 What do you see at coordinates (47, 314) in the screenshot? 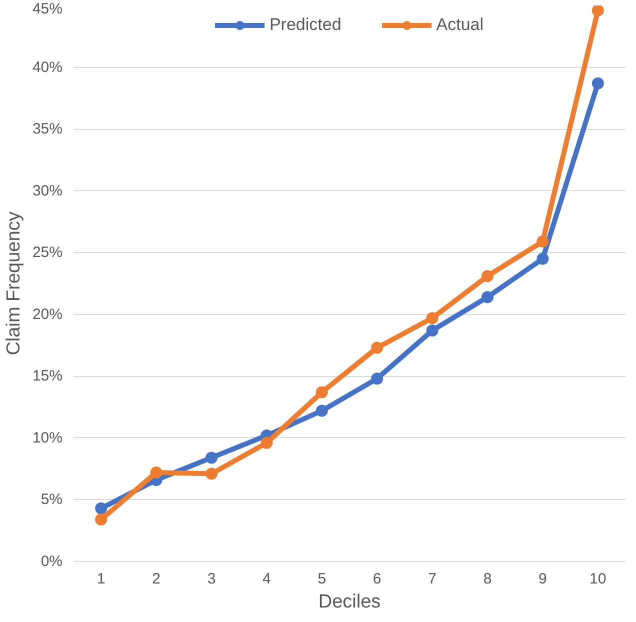
I see `y-tick-label: 20%` at bounding box center [47, 314].